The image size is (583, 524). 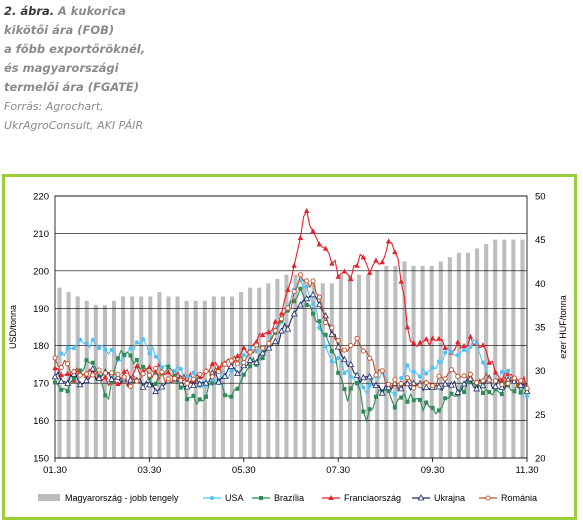 What do you see at coordinates (59, 30) in the screenshot?
I see `figure-title-line: kikötői ára (FOB)` at bounding box center [59, 30].